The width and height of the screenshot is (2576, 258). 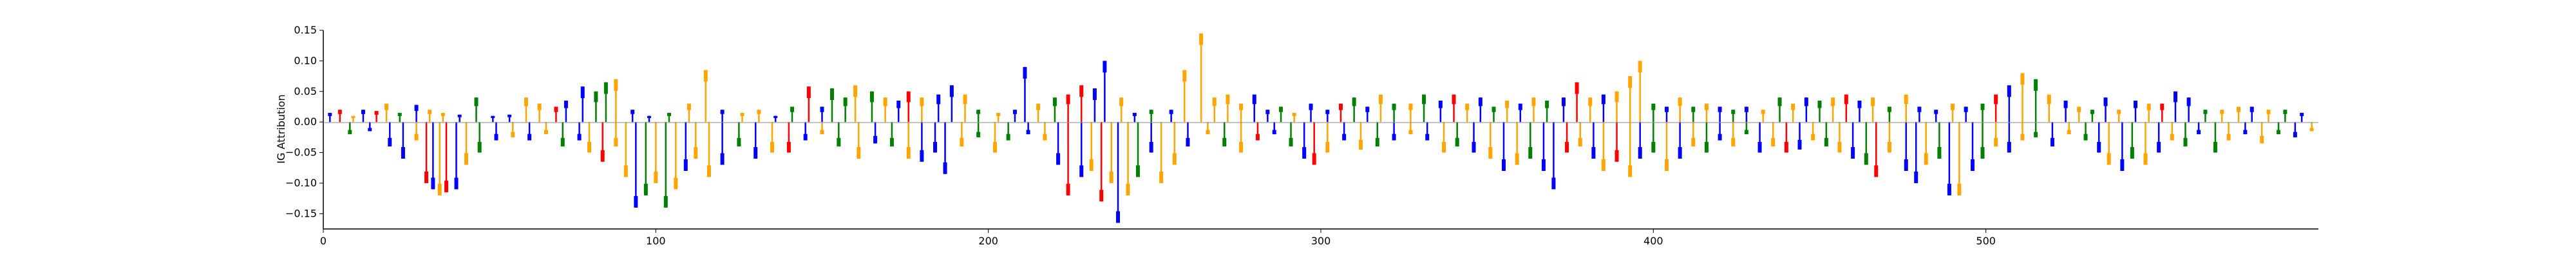 What do you see at coordinates (301, 213) in the screenshot?
I see `y-tick-label: −0.15` at bounding box center [301, 213].